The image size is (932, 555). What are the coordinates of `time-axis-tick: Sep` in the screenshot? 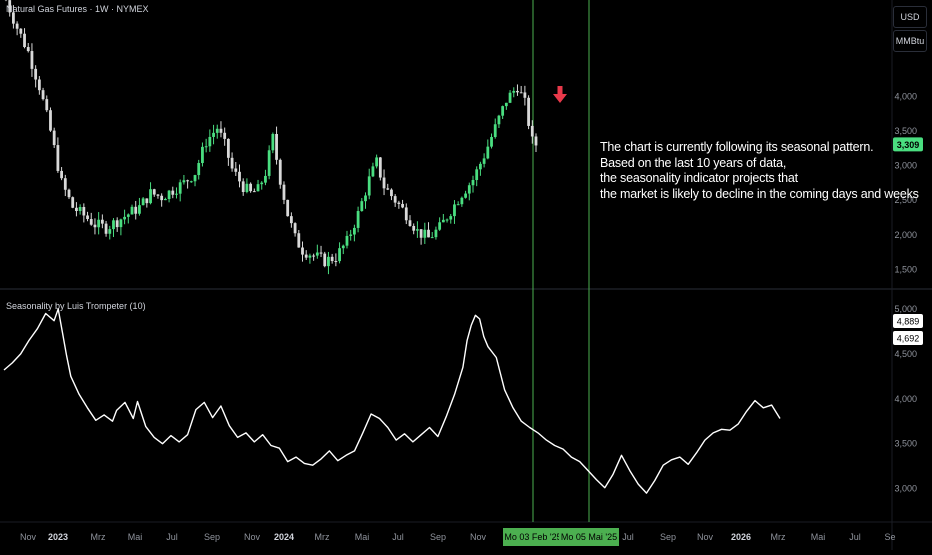 It's located at (438, 537).